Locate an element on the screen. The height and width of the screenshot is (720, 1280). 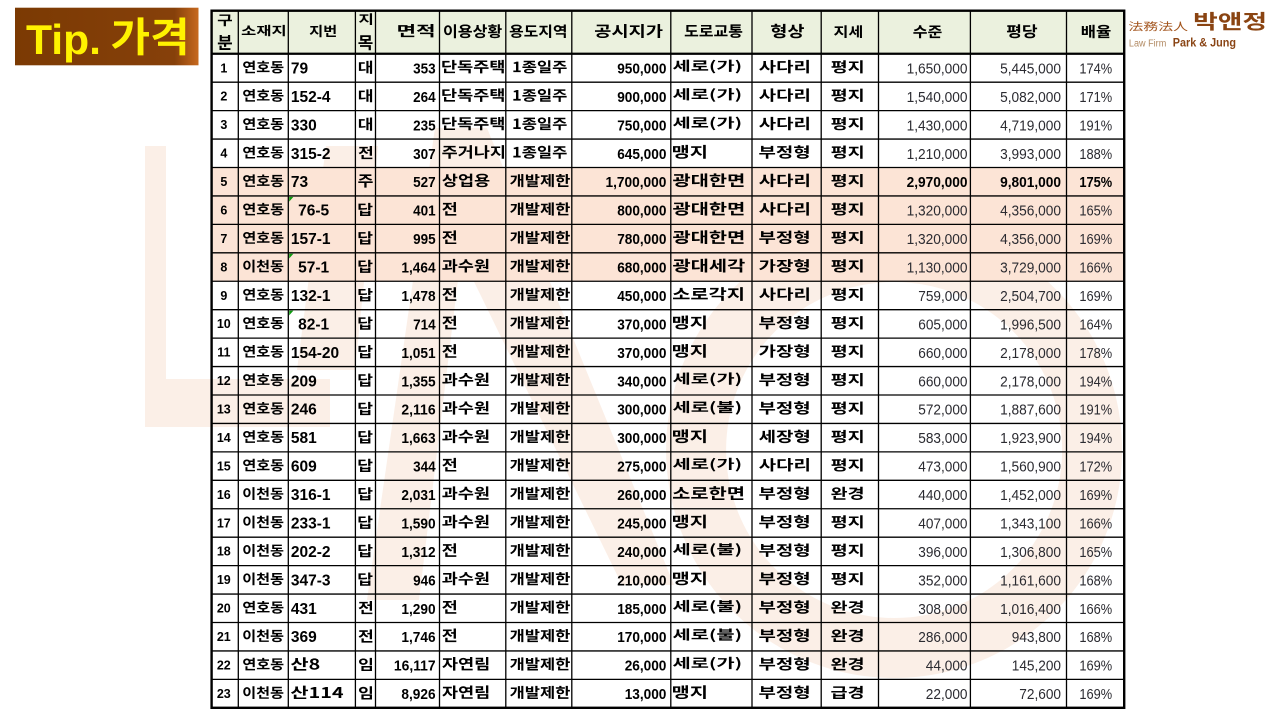
svg-text: 10 is located at coordinates (224, 324).